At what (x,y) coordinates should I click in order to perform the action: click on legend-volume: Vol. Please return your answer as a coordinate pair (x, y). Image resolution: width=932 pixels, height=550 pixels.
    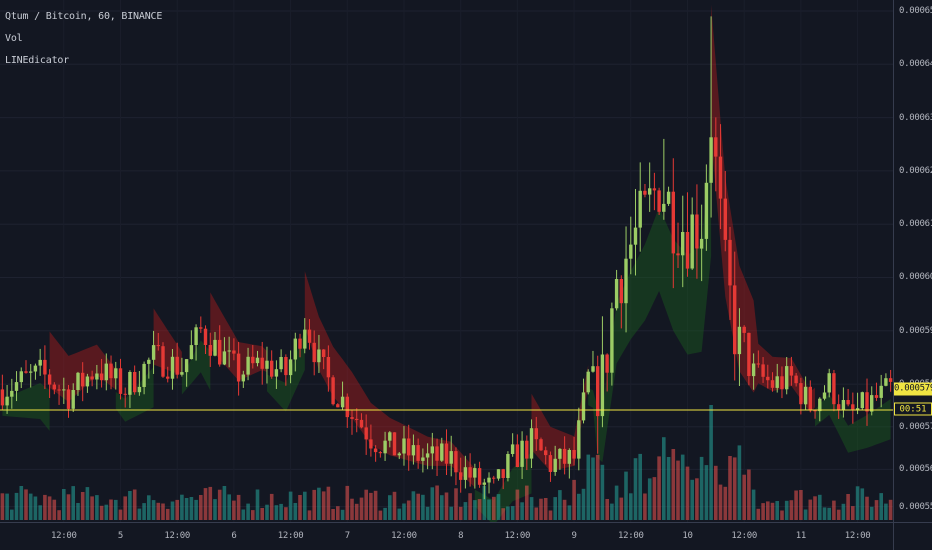
    Looking at the image, I should click on (14, 38).